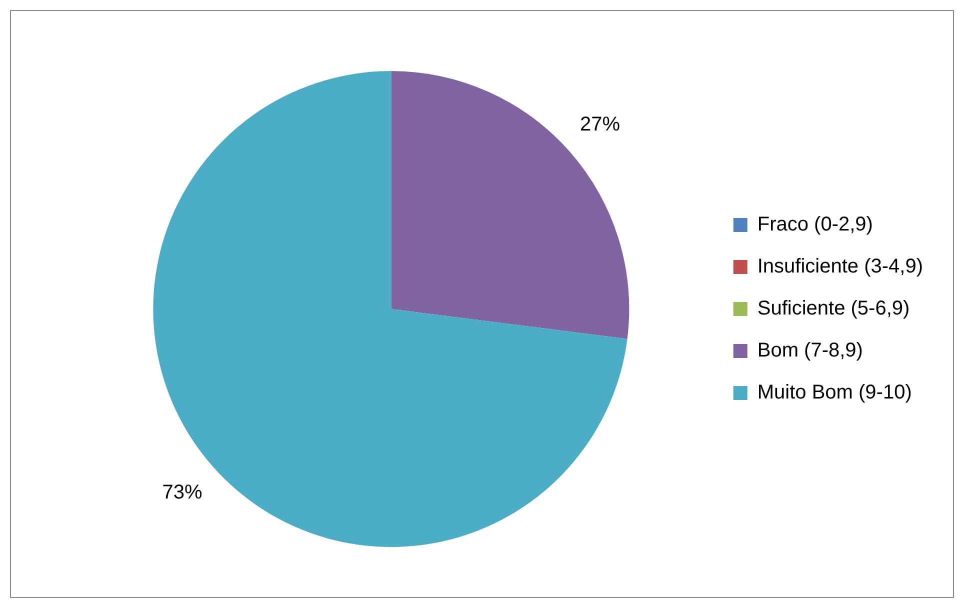  Describe the element at coordinates (840, 267) in the screenshot. I see `legend-label: Insuficiente (3-4,9)` at that location.